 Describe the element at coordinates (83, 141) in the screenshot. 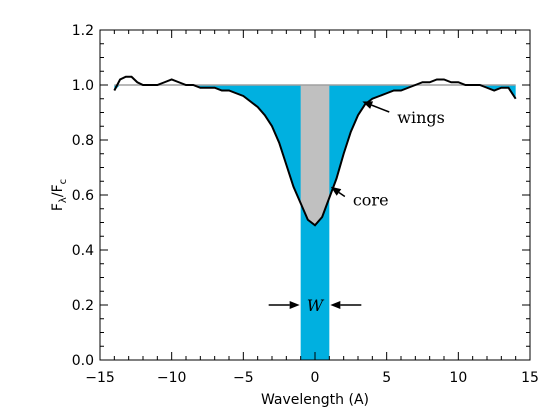

I see `y-tick-label: 0.8` at that location.